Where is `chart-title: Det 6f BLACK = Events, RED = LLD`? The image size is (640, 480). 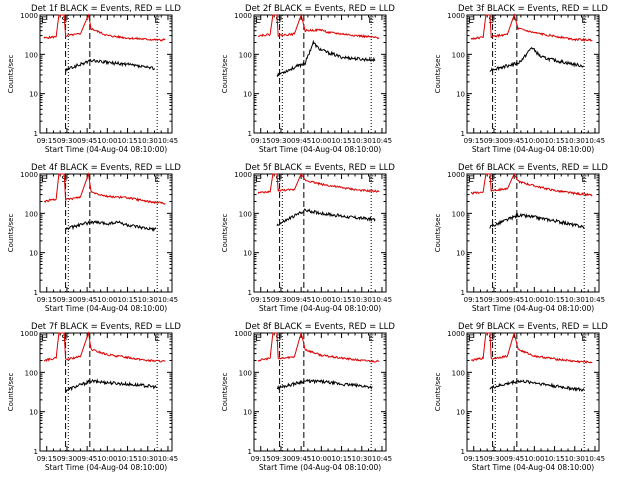
chart-title: Det 6f BLACK = Events, RED = LLD is located at coordinates (533, 168).